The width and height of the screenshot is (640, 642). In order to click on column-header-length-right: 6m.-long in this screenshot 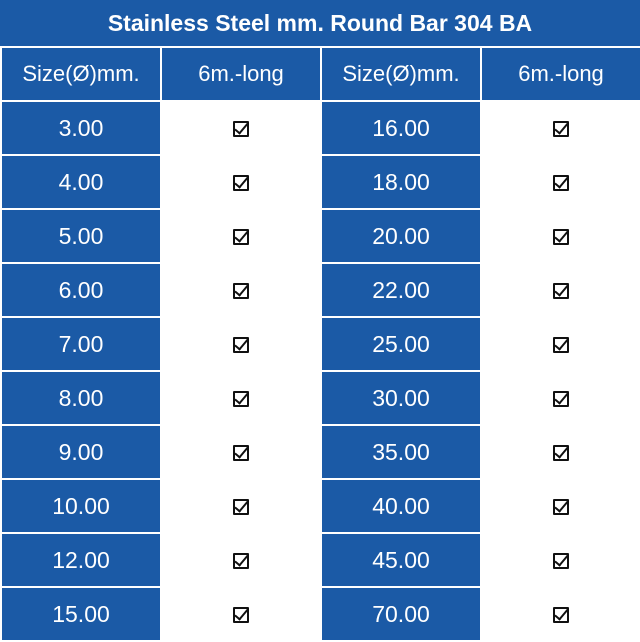, I will do `click(560, 74)`.